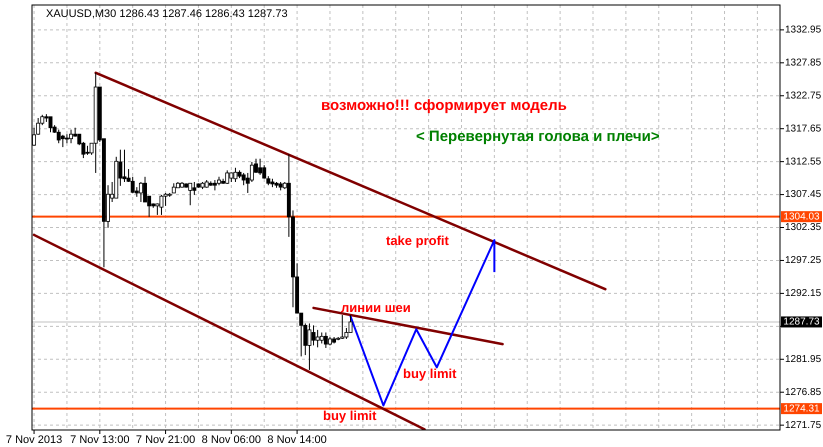  What do you see at coordinates (803, 128) in the screenshot?
I see `y-tick-label: 1317.65` at bounding box center [803, 128].